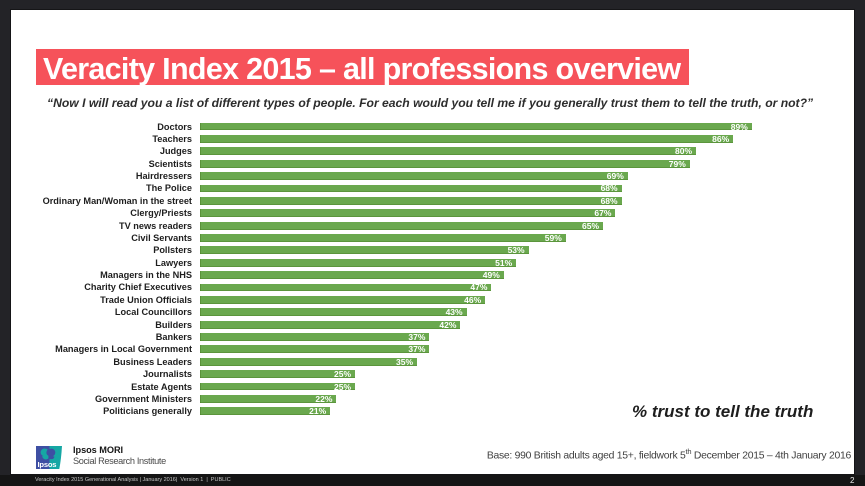  What do you see at coordinates (47, 464) in the screenshot?
I see `svg-text: Ipsos` at bounding box center [47, 464].